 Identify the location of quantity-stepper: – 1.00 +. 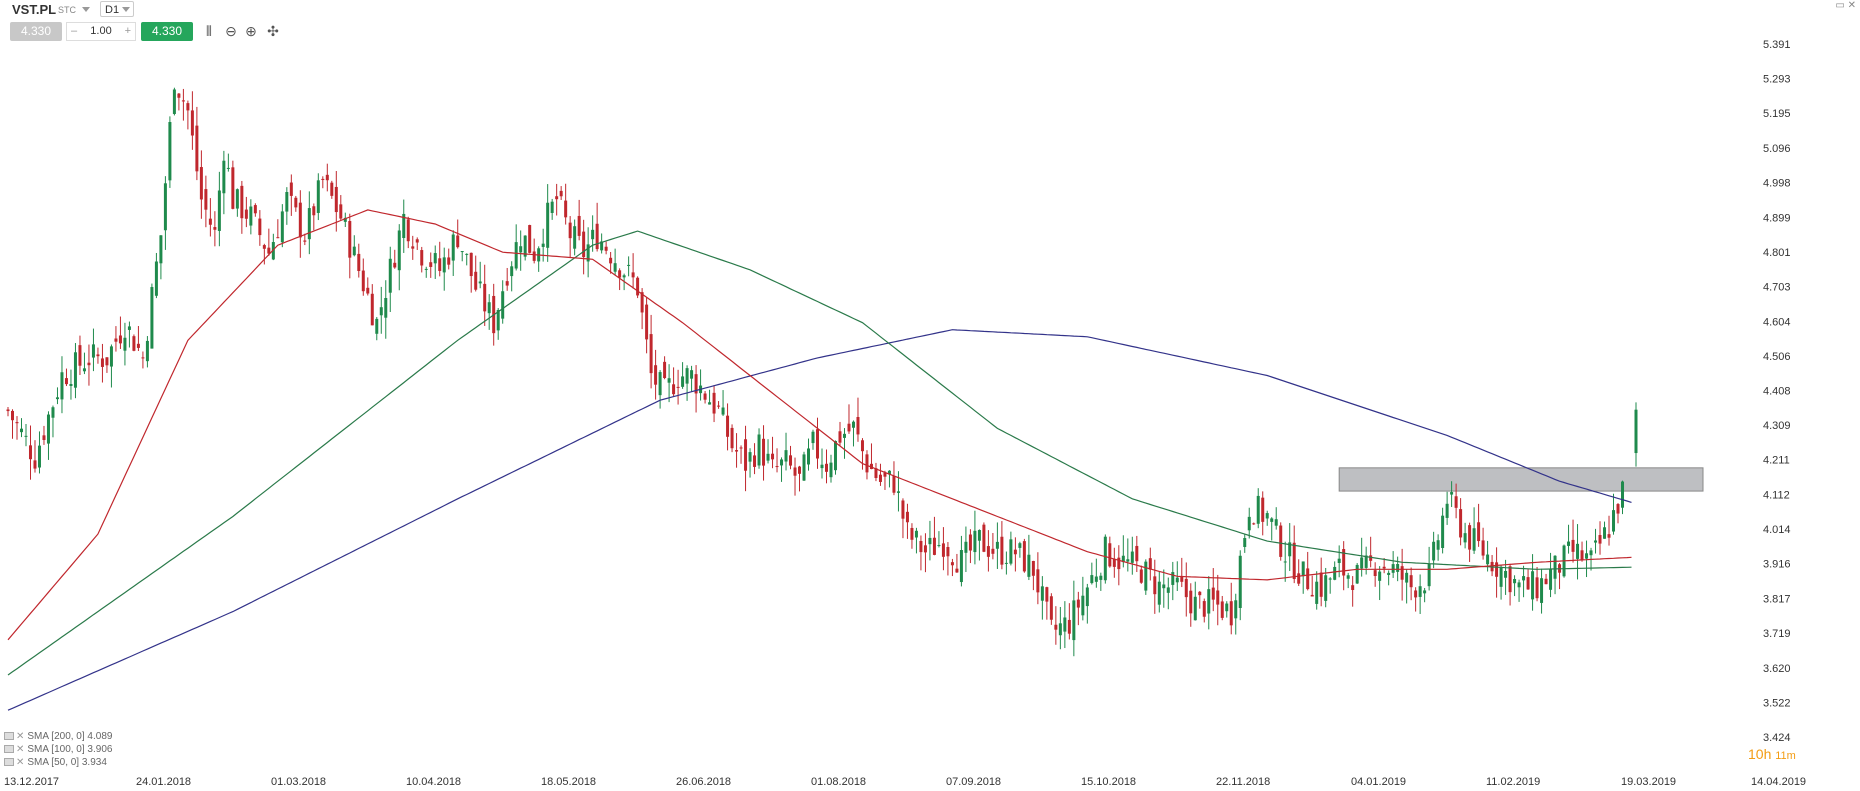
(101, 31).